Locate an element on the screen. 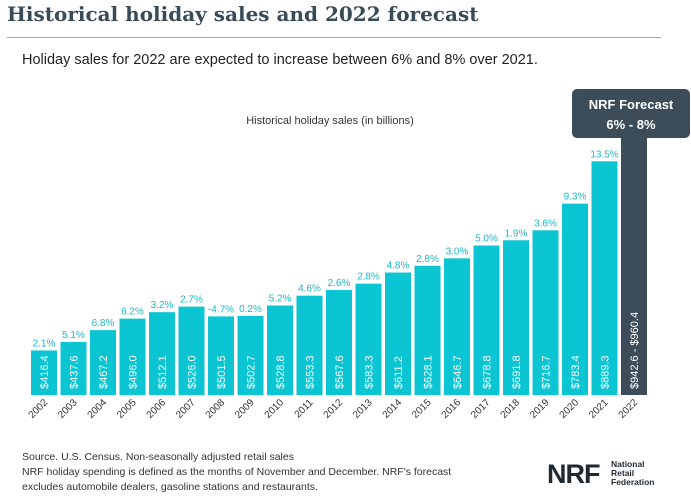 This screenshot has height=499, width=691. value-label-2021: $889.3 is located at coordinates (606, 372).